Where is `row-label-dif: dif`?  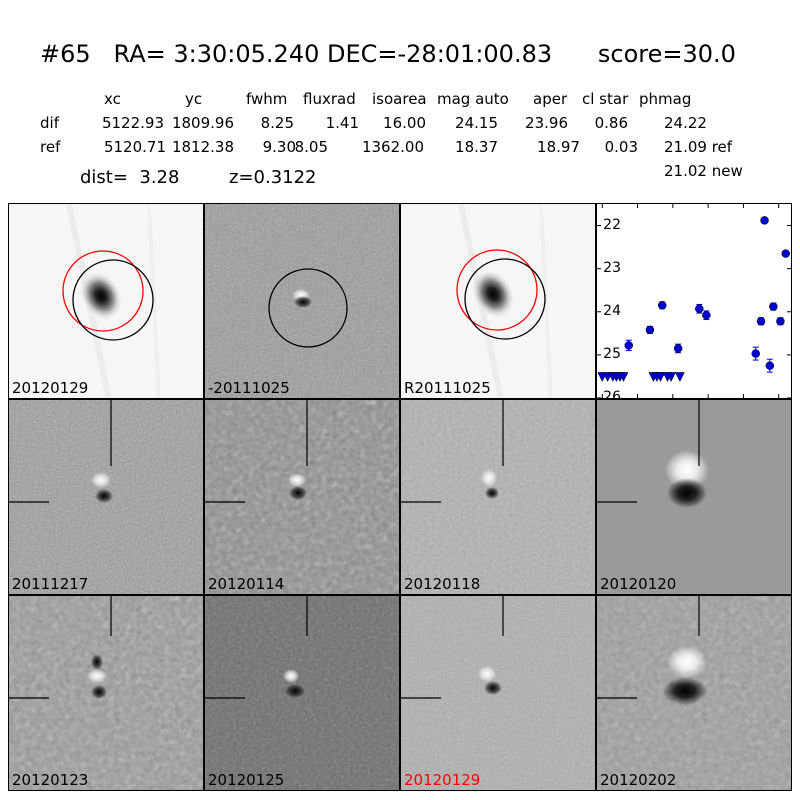 row-label-dif: dif is located at coordinates (49, 123).